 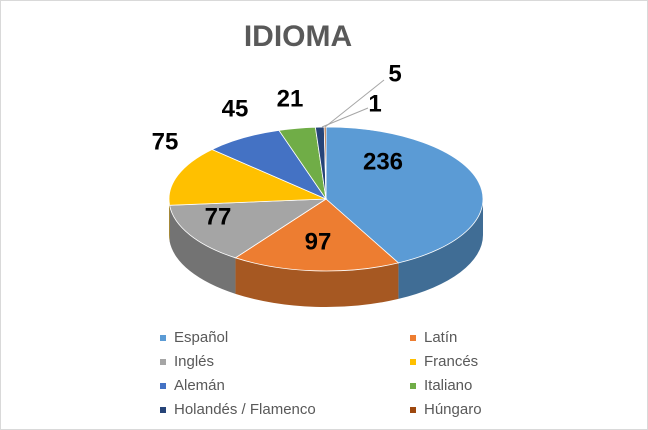 I want to click on legend-label: Húngaro, so click(x=453, y=409).